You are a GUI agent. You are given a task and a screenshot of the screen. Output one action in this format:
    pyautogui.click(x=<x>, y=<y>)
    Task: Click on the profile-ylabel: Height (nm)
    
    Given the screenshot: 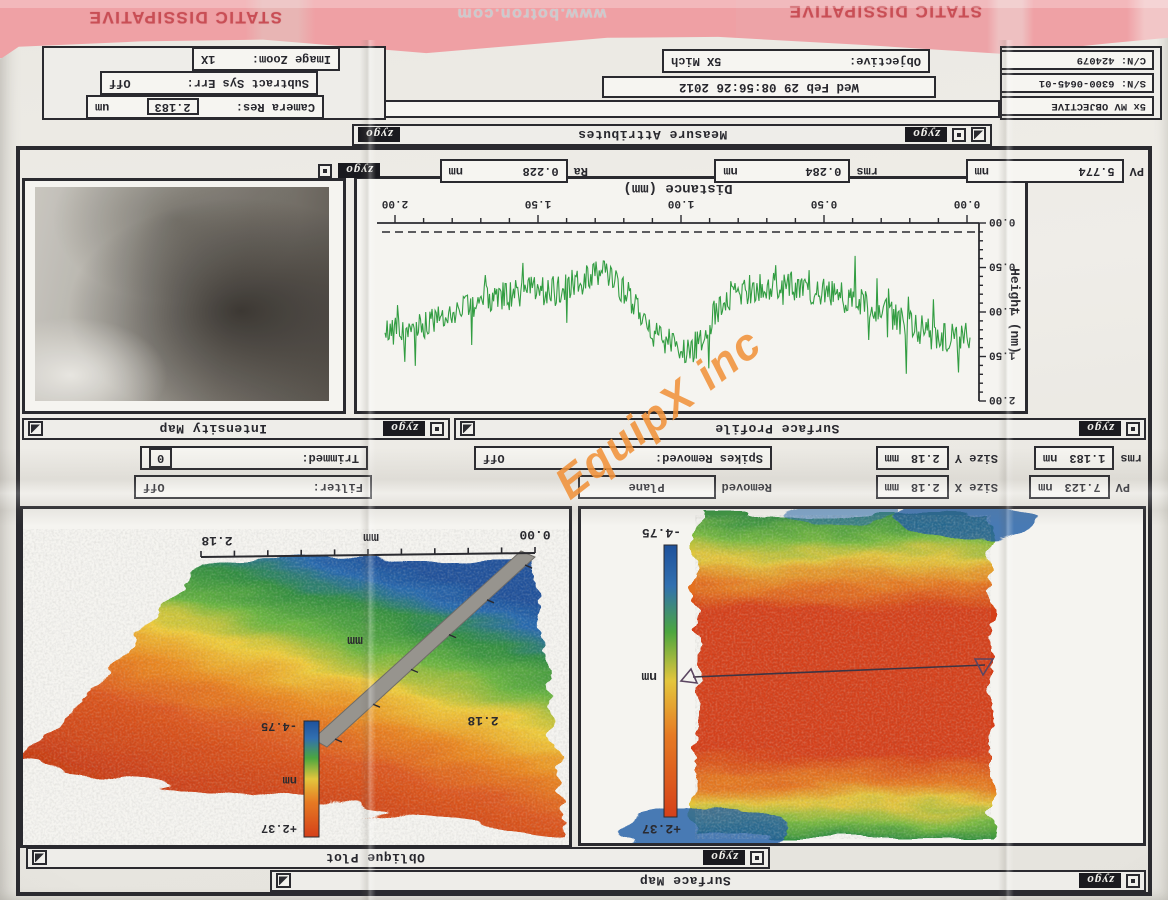 What is the action you would take?
    pyautogui.click(x=1014, y=311)
    